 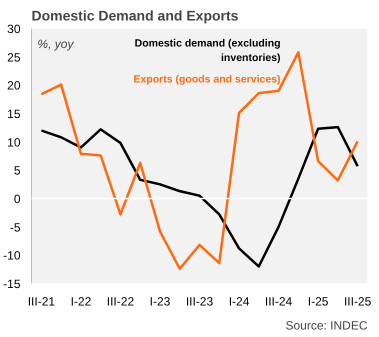 What do you see at coordinates (14, 142) in the screenshot?
I see `y-tick-label: 10` at bounding box center [14, 142].